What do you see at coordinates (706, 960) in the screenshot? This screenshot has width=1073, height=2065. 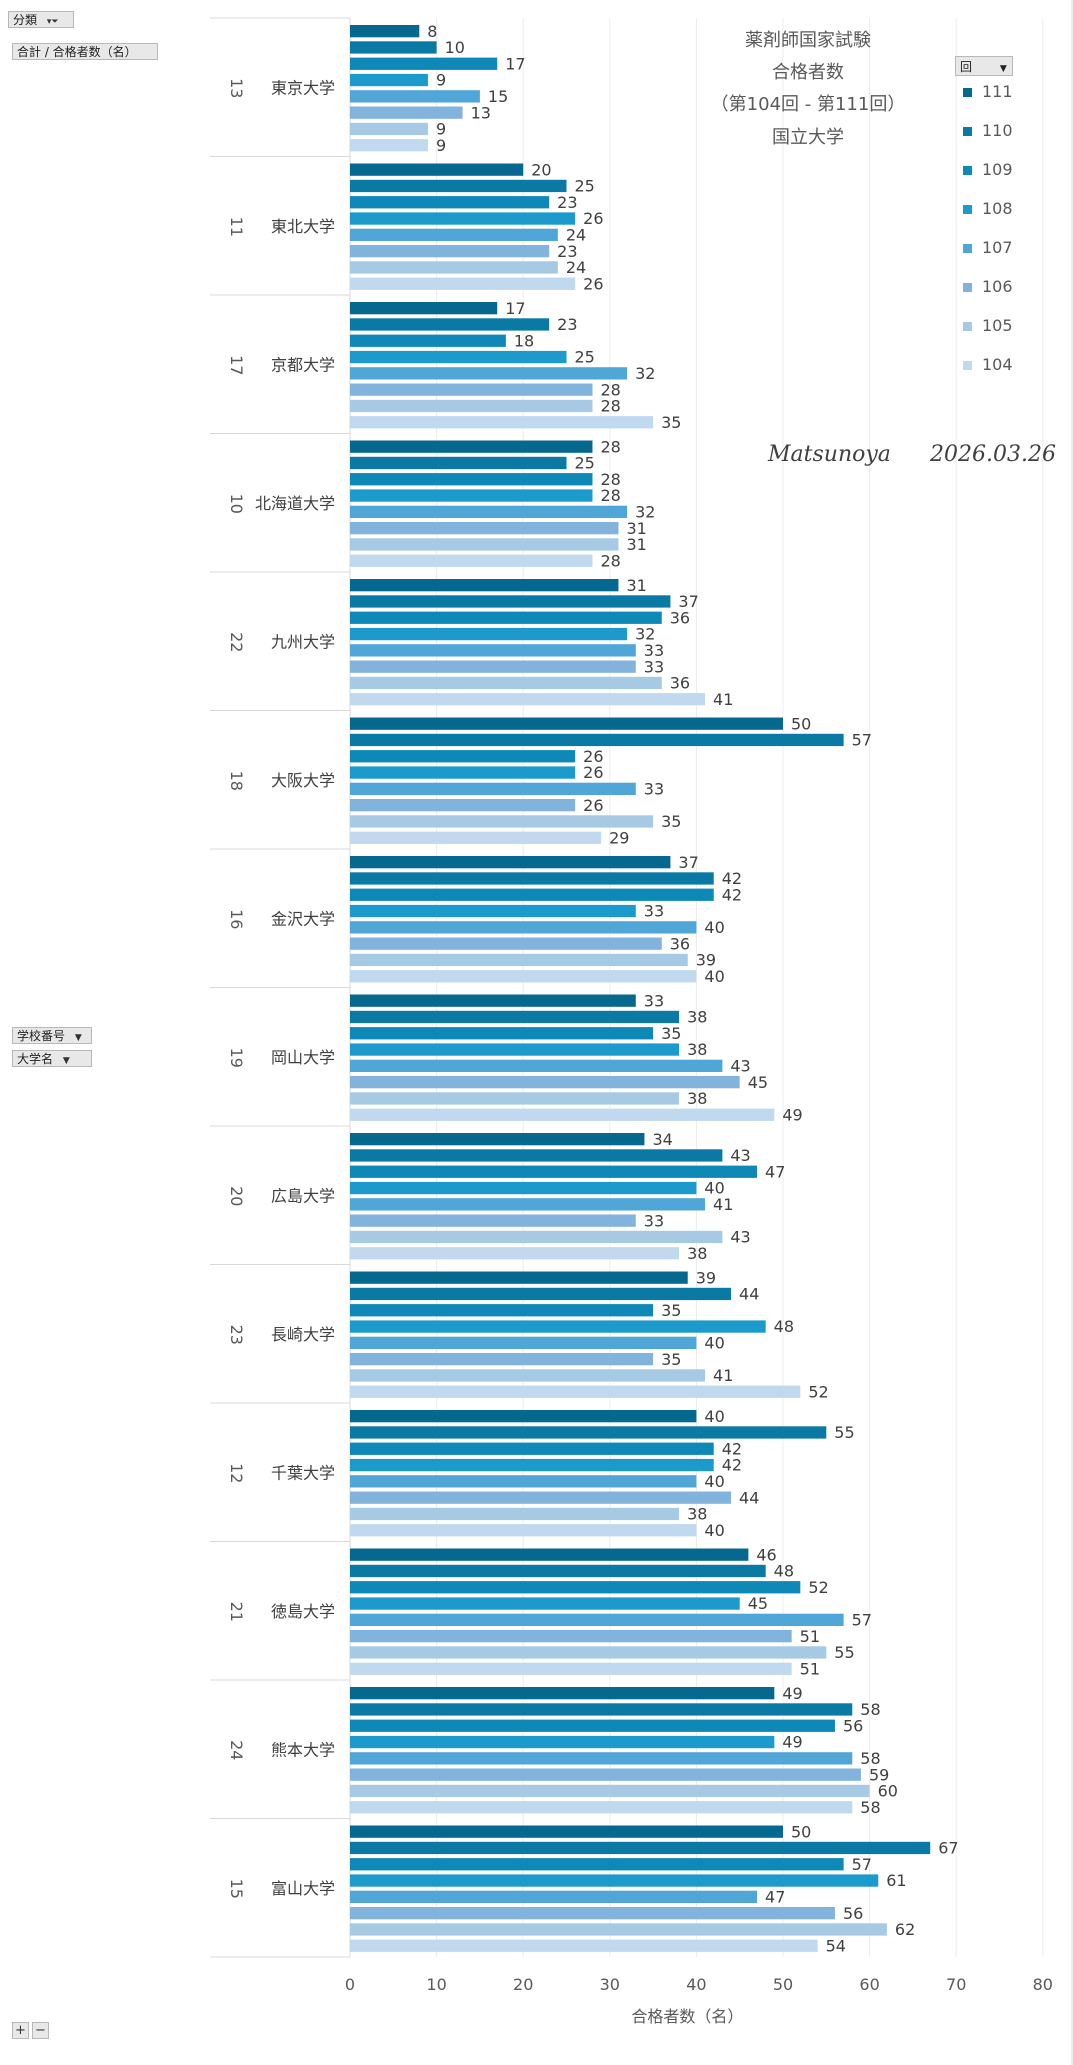 I see `data-label: 39` at bounding box center [706, 960].